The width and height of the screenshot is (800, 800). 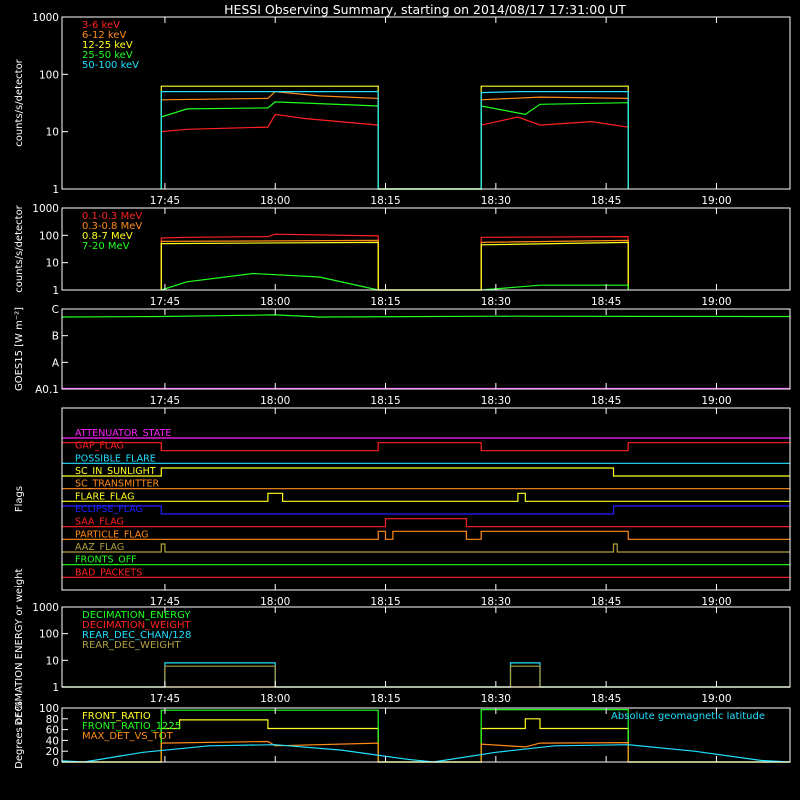 I want to click on legend-entry: DECIMATION_ENERGY, so click(x=136, y=615).